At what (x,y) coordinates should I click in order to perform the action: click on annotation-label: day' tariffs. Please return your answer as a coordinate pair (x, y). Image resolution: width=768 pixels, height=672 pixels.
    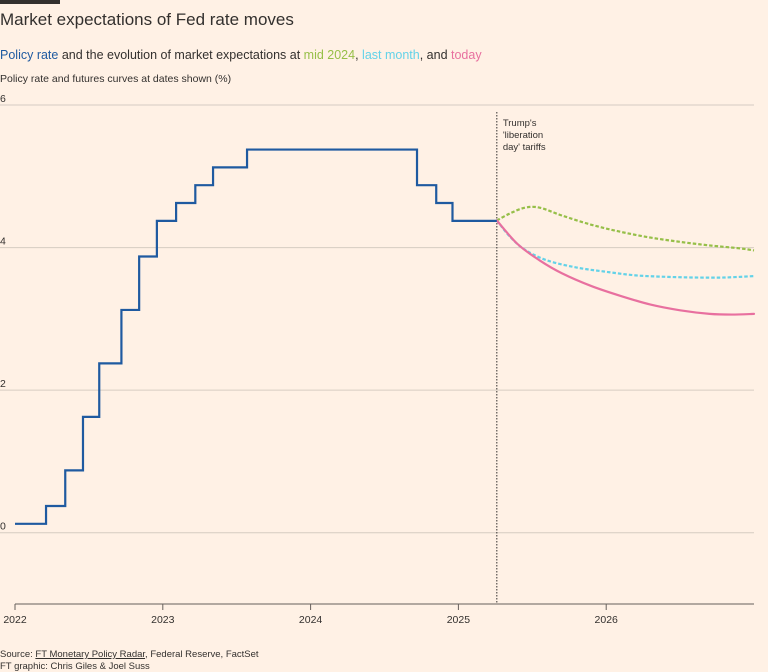
    Looking at the image, I should click on (524, 147).